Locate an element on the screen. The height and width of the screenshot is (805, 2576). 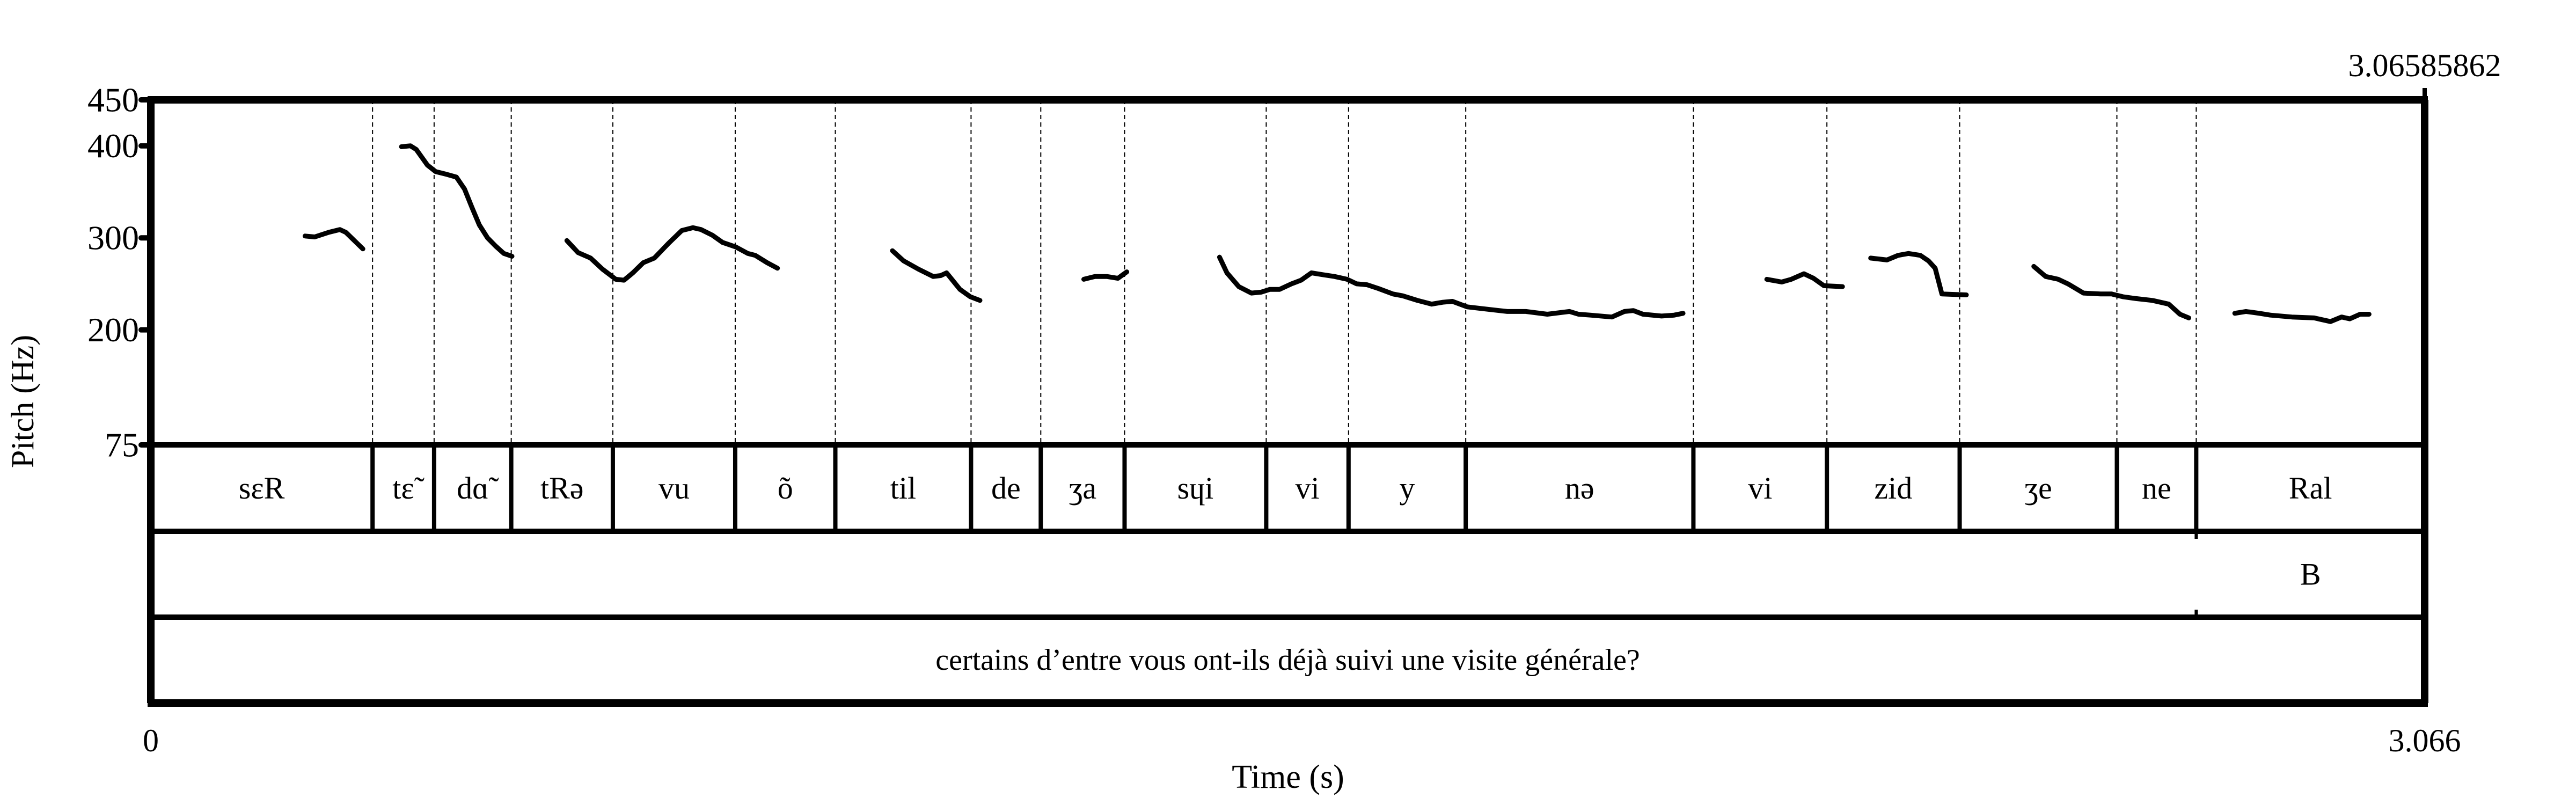
tier-interval-label: ʒa is located at coordinates (1083, 488).